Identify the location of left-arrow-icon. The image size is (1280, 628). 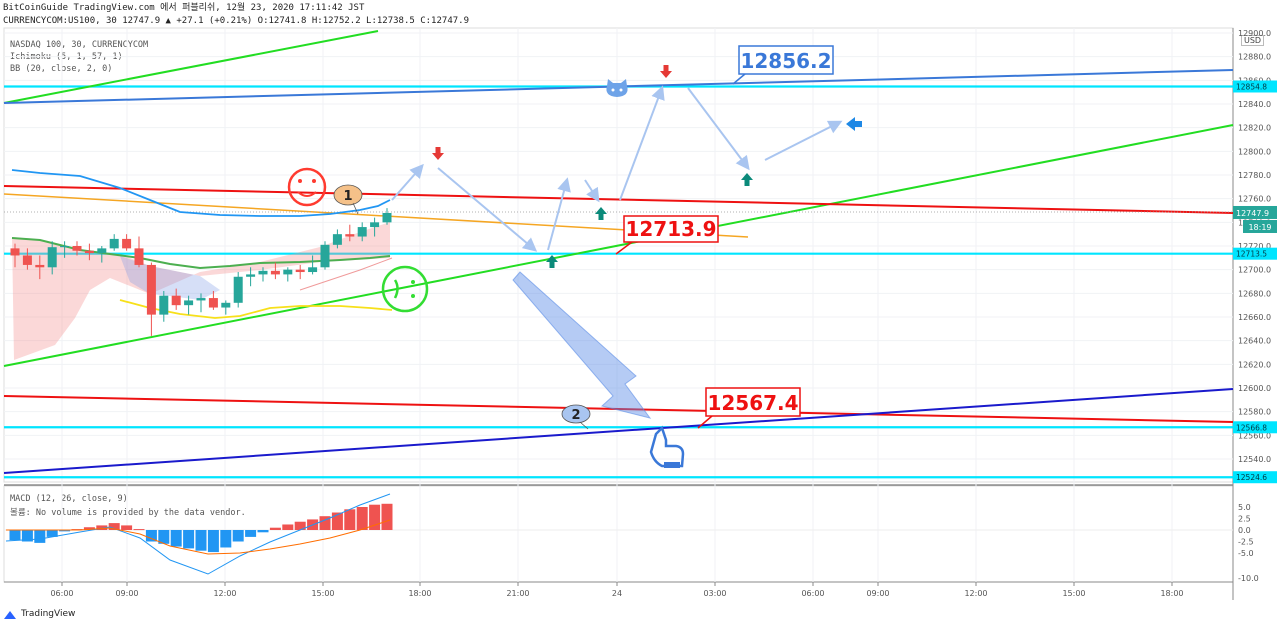
(854, 124).